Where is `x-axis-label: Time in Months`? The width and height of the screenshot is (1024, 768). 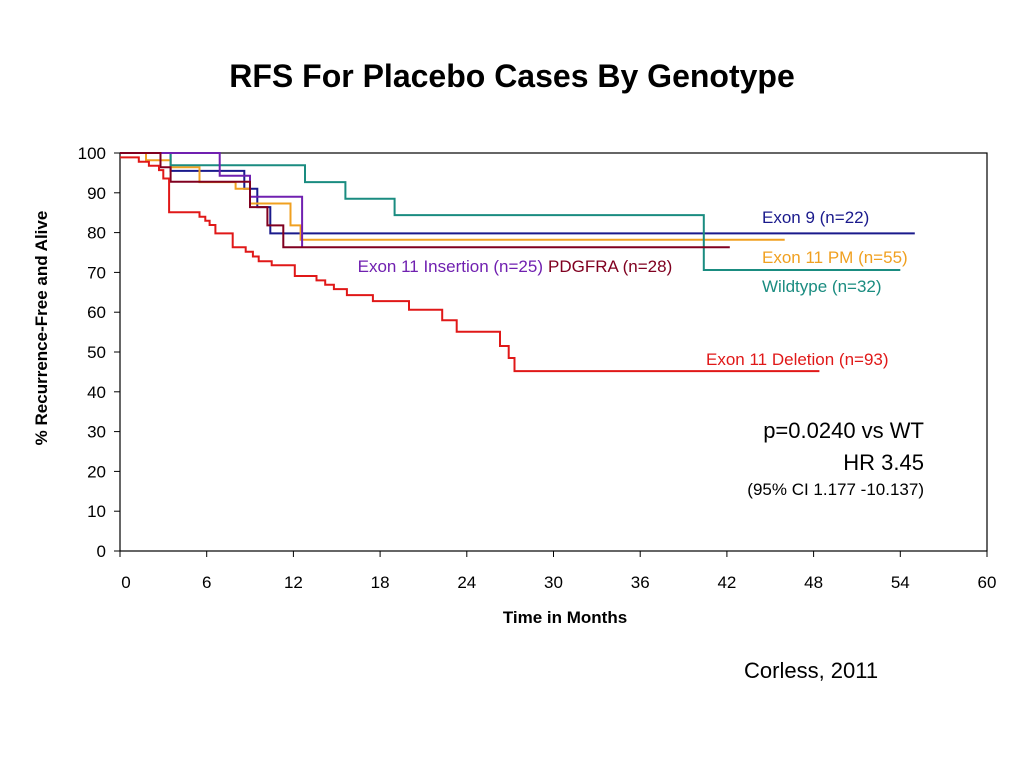 x-axis-label: Time in Months is located at coordinates (565, 617).